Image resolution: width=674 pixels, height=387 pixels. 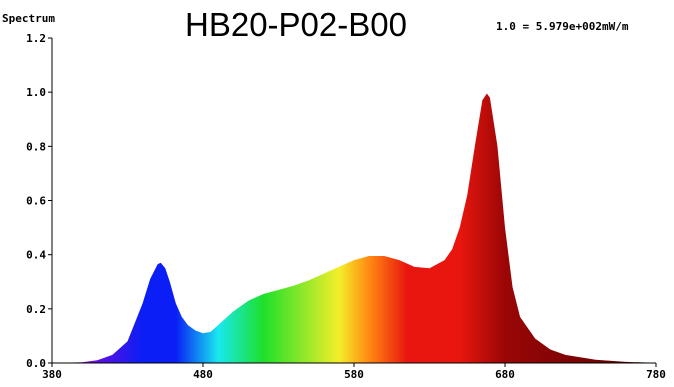 I want to click on x-tick-label: 580, so click(x=354, y=374).